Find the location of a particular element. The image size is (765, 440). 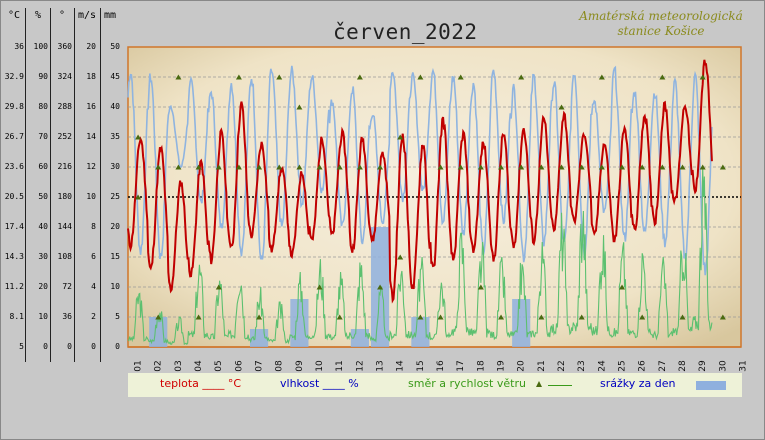

chart-title: červen_2022 is located at coordinates (405, 32).